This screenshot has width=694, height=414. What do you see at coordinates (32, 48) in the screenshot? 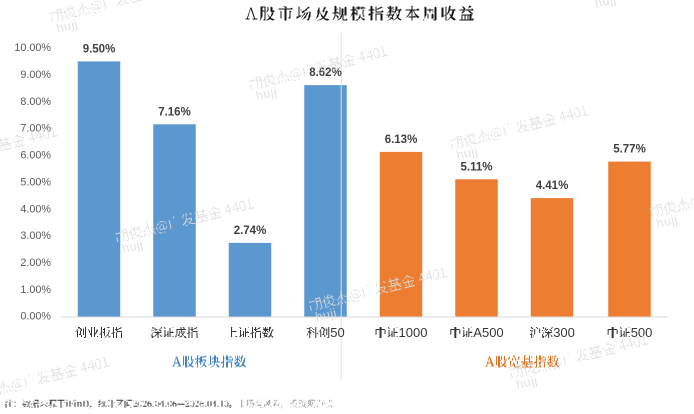
I see `svg-text: 10.00%` at bounding box center [32, 48].